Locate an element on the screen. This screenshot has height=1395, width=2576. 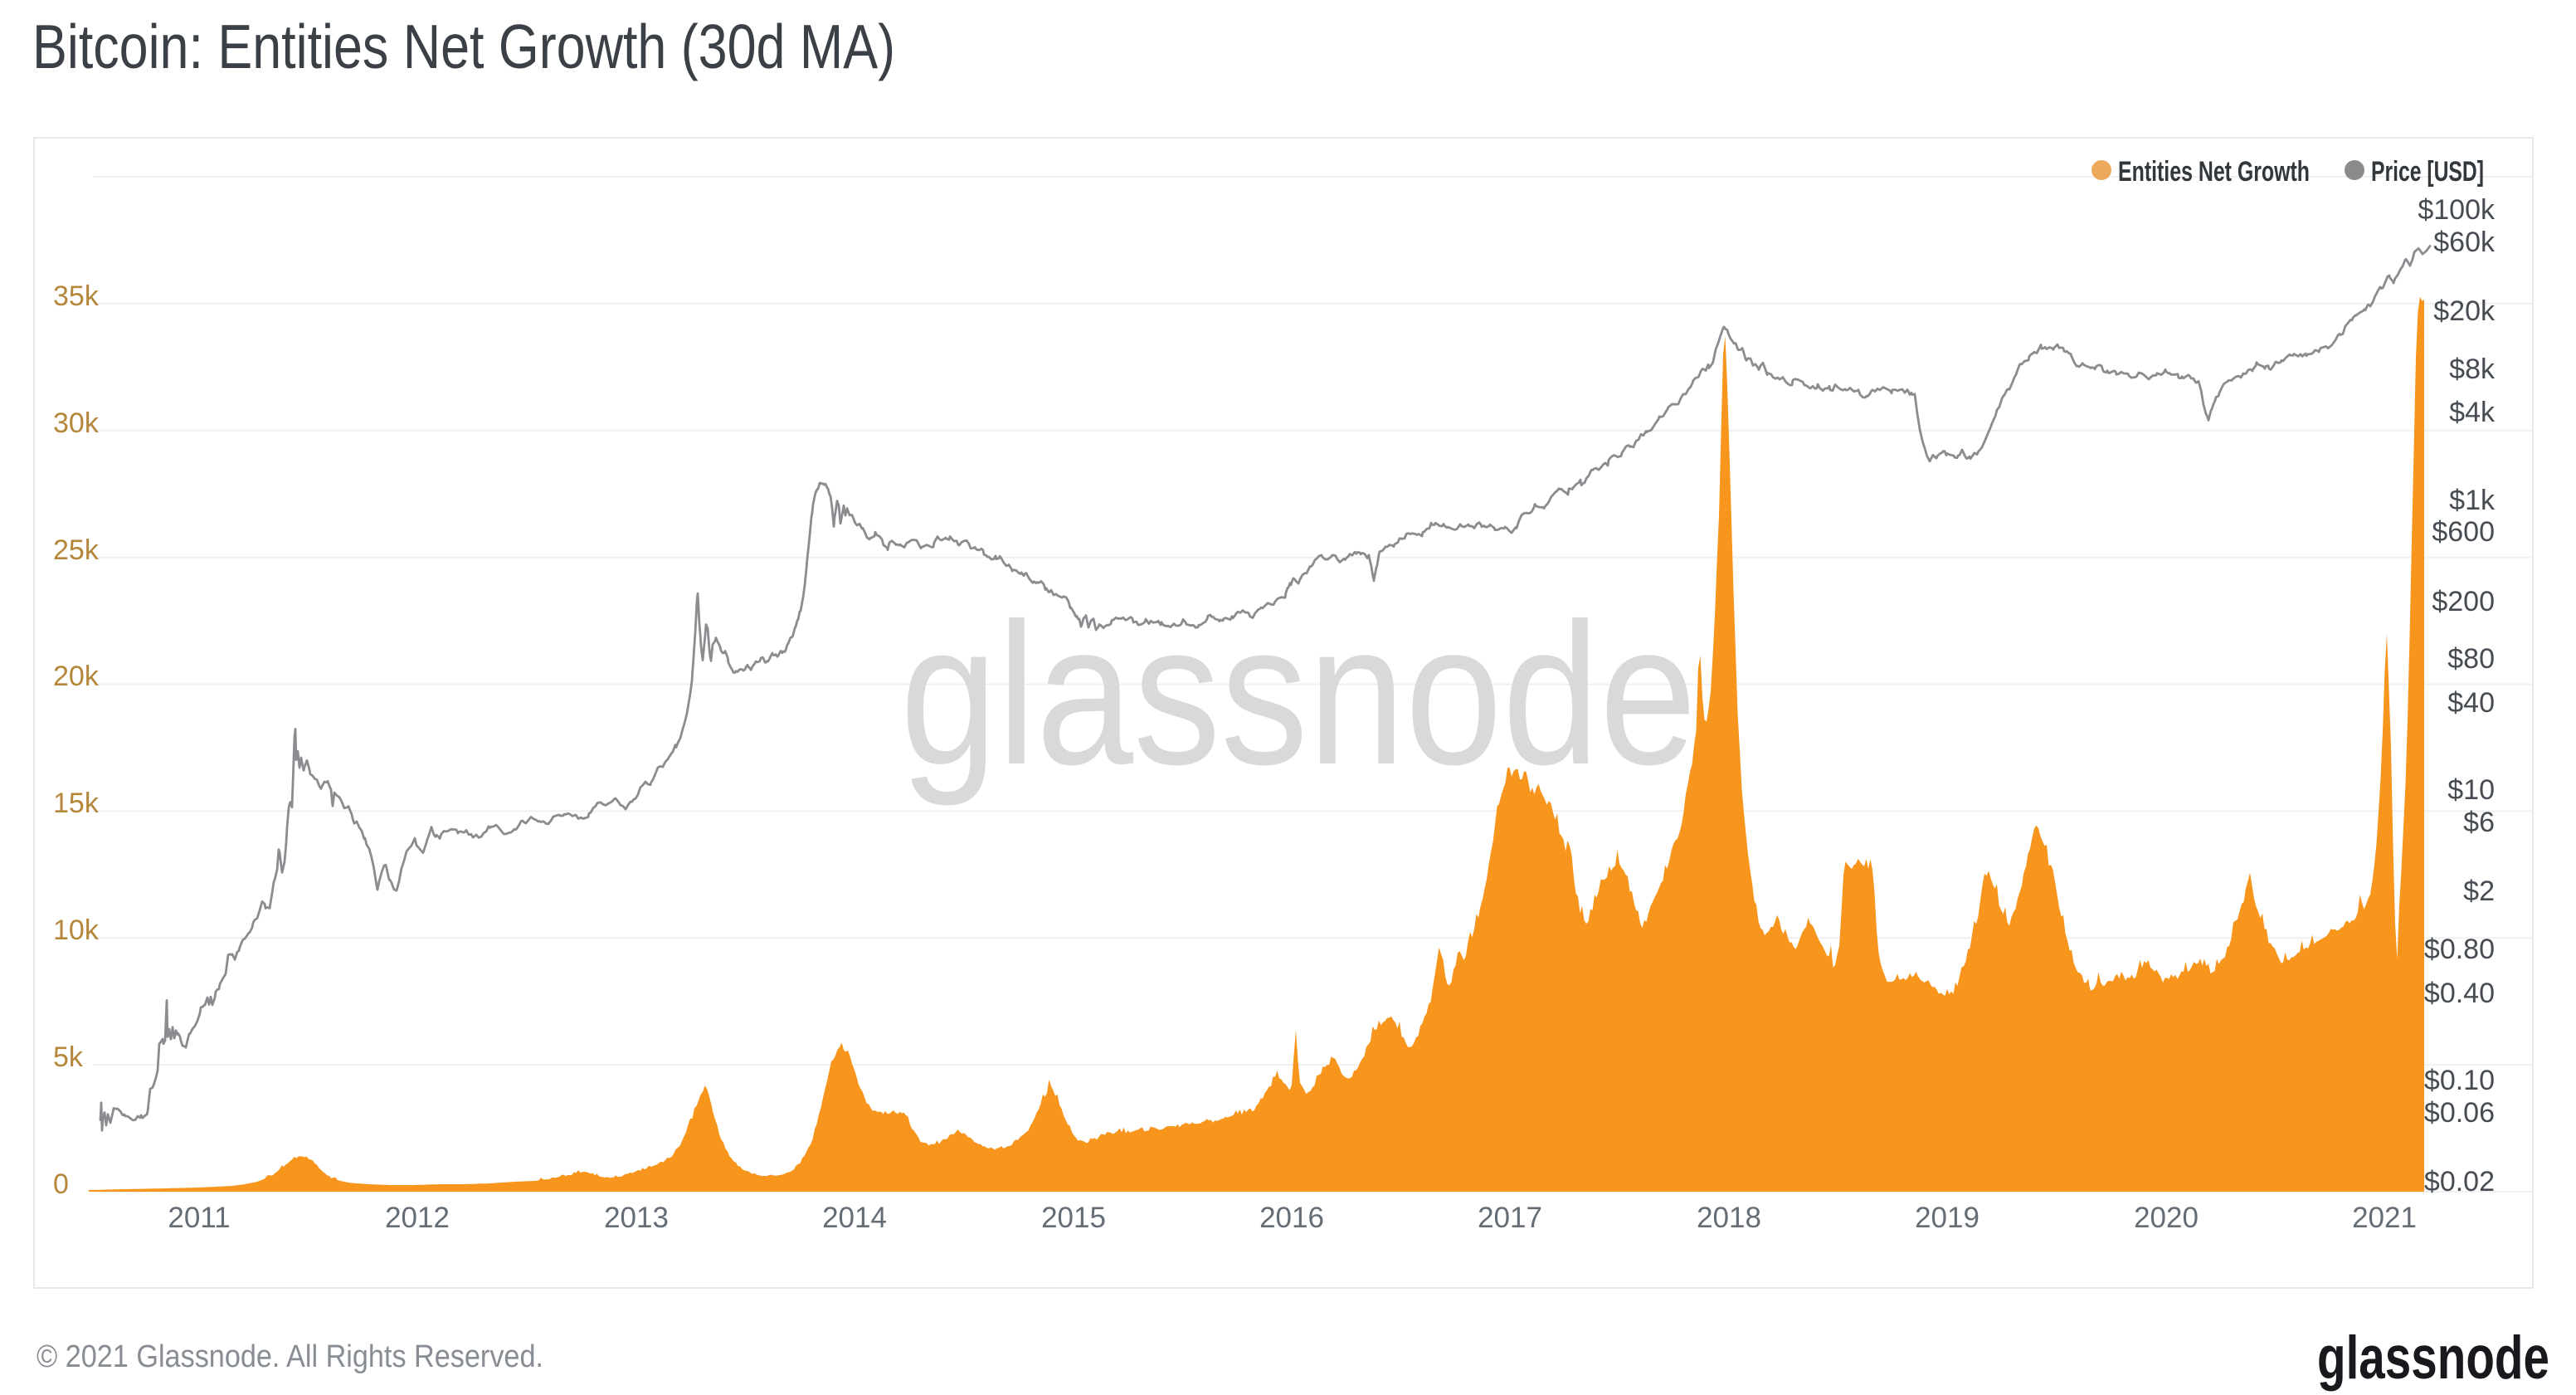
svg-text: $6 is located at coordinates (2479, 822).